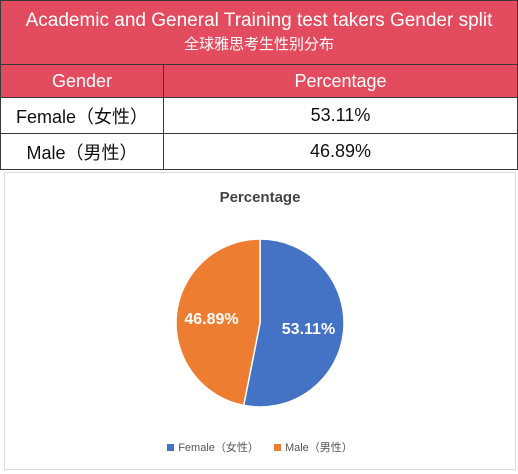 This screenshot has width=518, height=474. I want to click on table-row-male: Male（男性） 46.89%, so click(259, 151).